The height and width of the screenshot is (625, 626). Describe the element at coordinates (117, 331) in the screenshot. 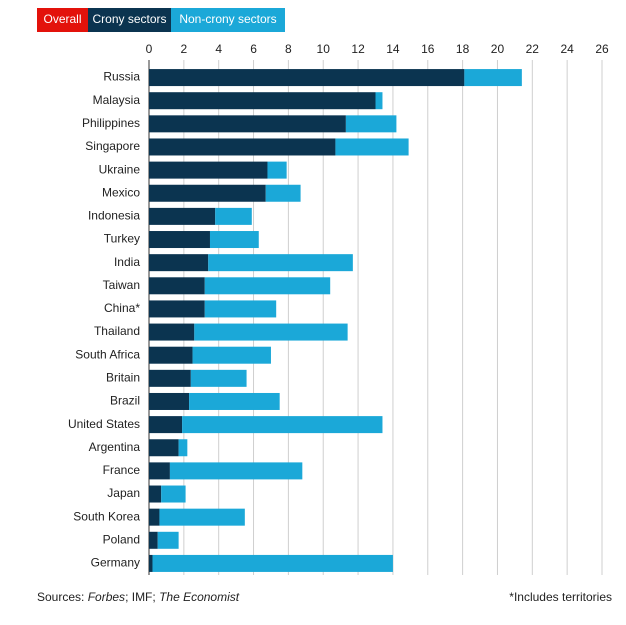

I see `y-tick-label: Thailand` at that location.